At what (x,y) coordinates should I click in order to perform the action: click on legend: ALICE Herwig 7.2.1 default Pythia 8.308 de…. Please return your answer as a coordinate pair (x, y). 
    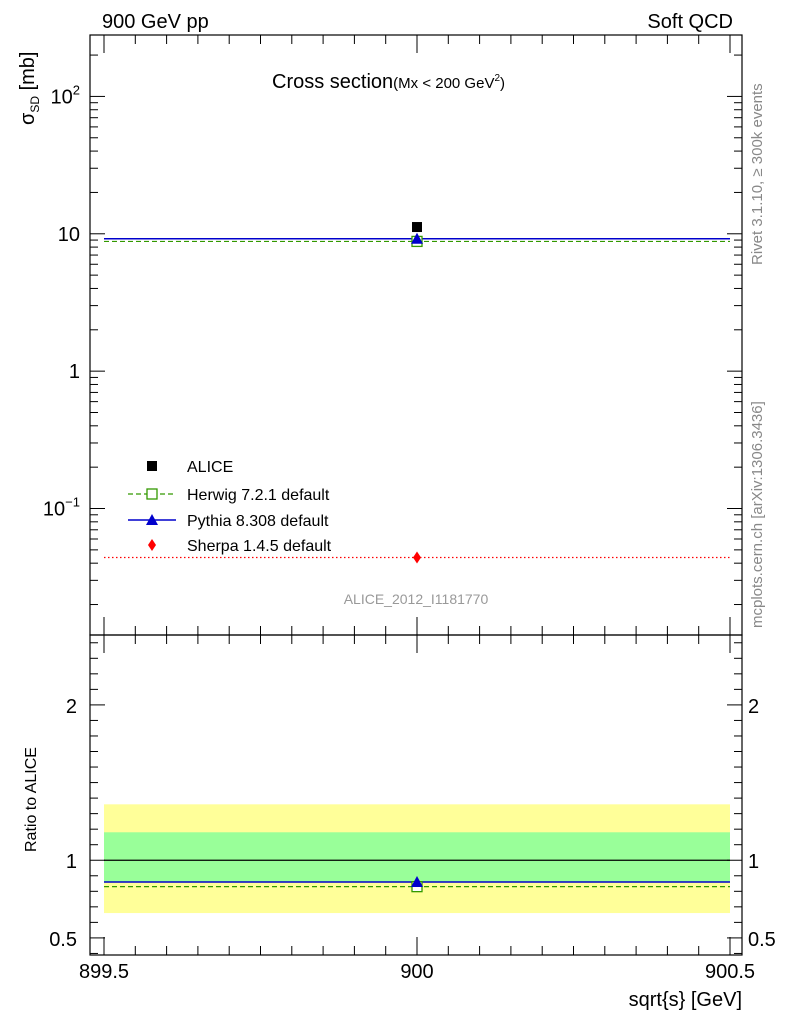
    Looking at the image, I should click on (230, 507).